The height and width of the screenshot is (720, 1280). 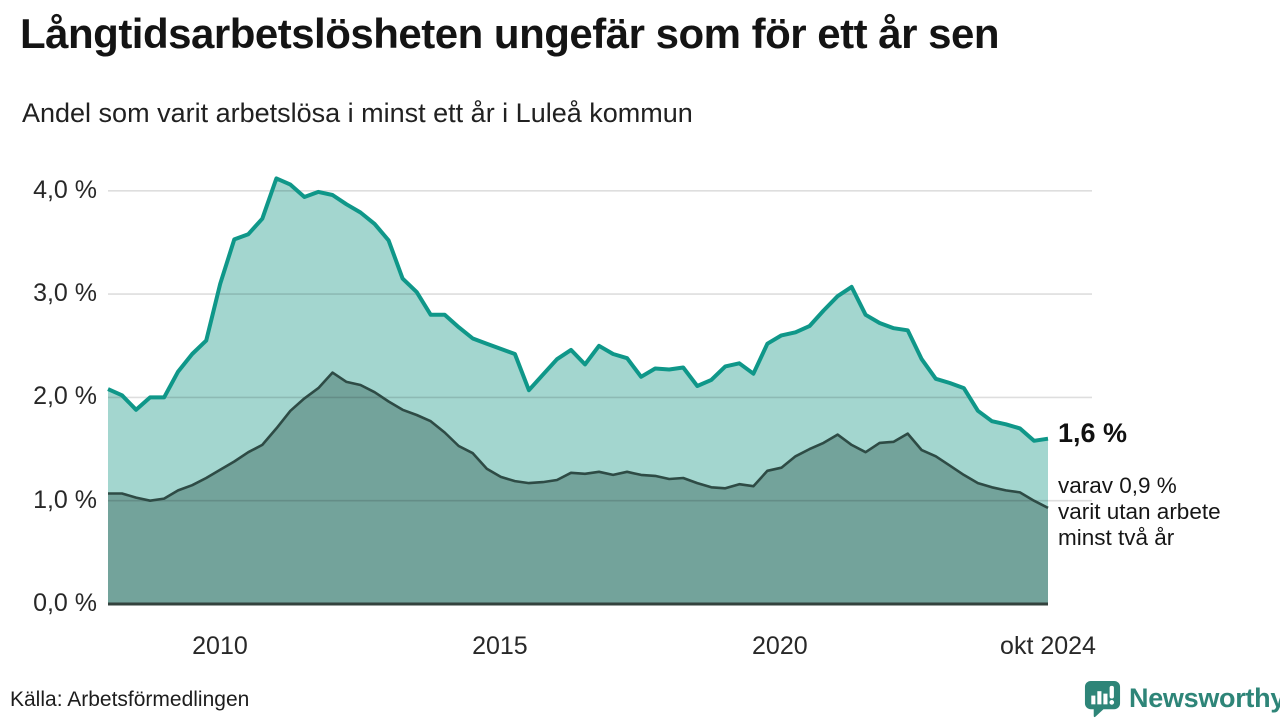 What do you see at coordinates (1116, 537) in the screenshot?
I see `latest-value-detail-line: minst två år` at bounding box center [1116, 537].